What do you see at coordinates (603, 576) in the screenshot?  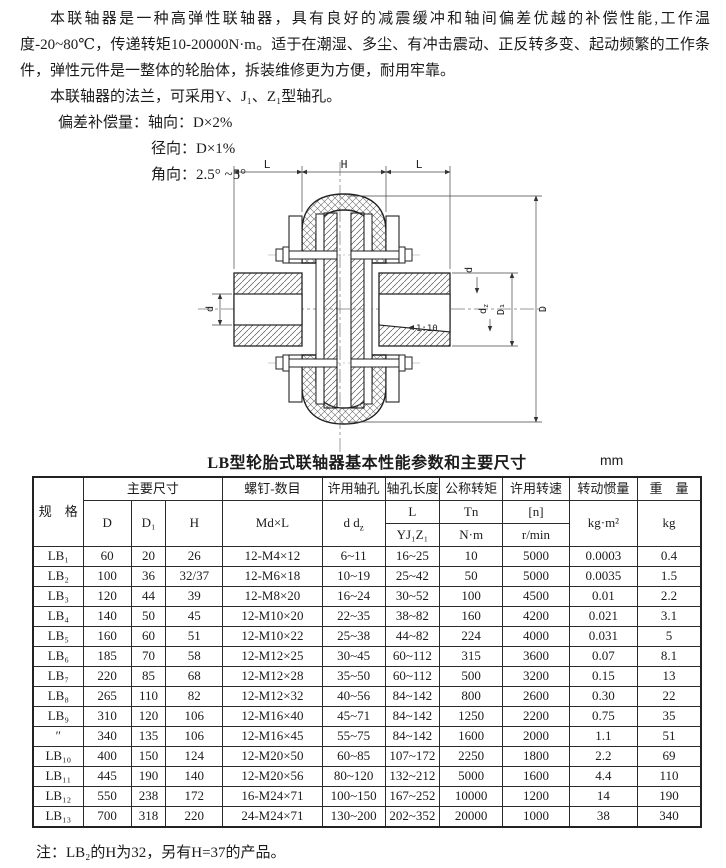 I see `table-cell: 0.0035` at bounding box center [603, 576].